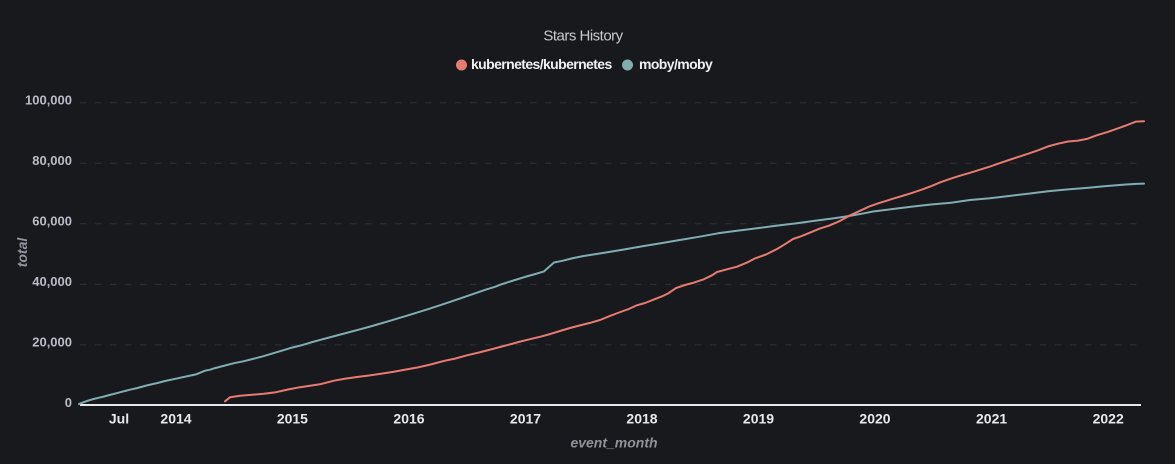  I want to click on svg-text: 2022, so click(1108, 419).